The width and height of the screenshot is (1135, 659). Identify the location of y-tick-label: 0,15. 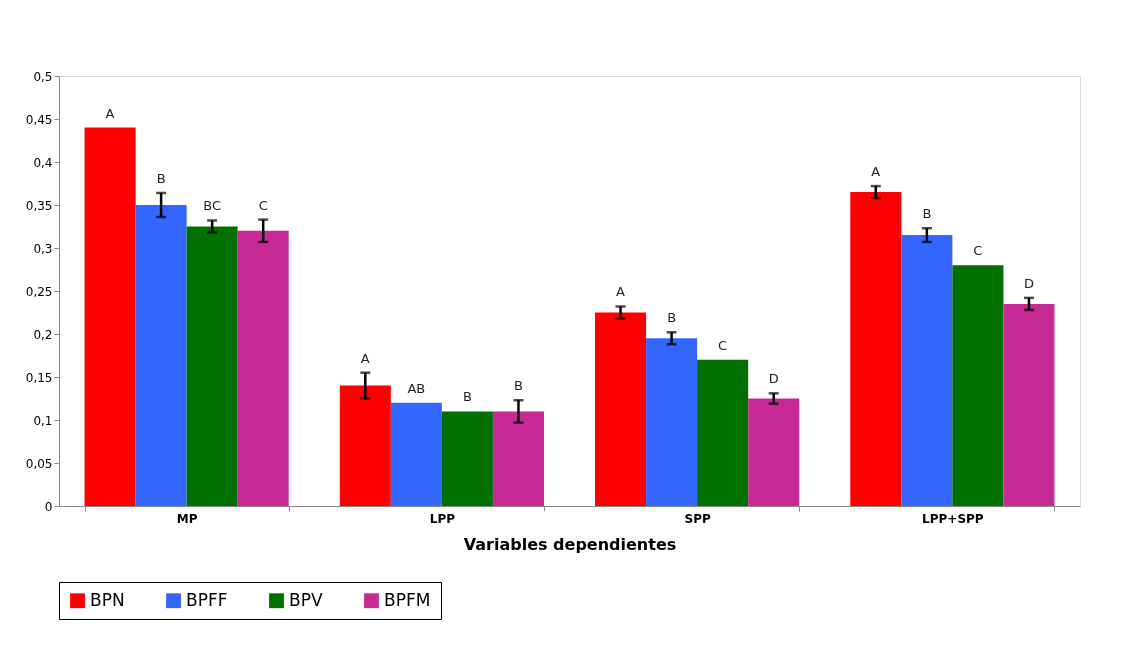
(39, 377).